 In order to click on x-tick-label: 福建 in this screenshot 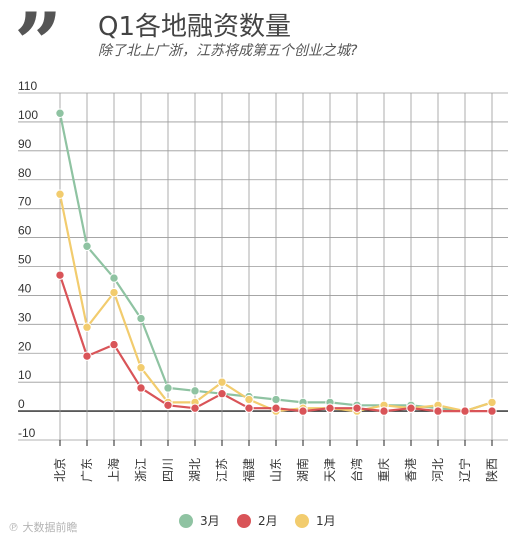, I will do `click(248, 470)`.